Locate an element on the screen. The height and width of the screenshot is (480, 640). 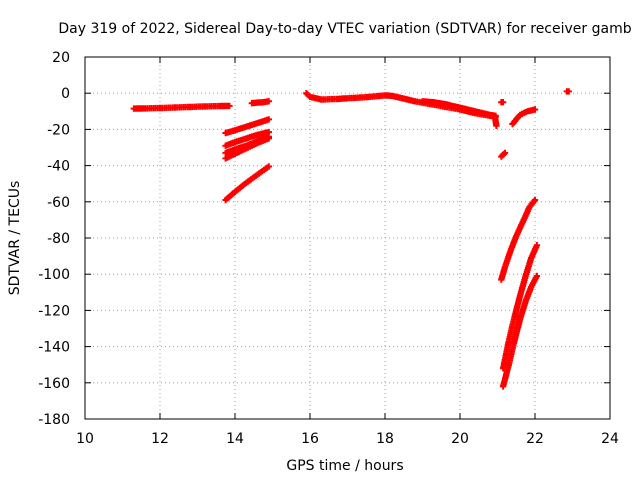
x-tick-labels: 10 12 14 16 18 20 22 24 is located at coordinates (347, 439).